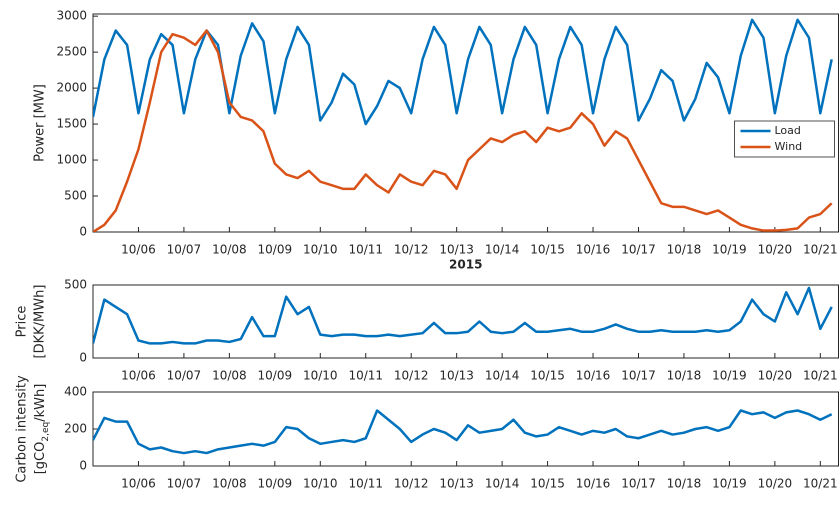 The width and height of the screenshot is (839, 522). I want to click on legend-box, so click(784, 139).